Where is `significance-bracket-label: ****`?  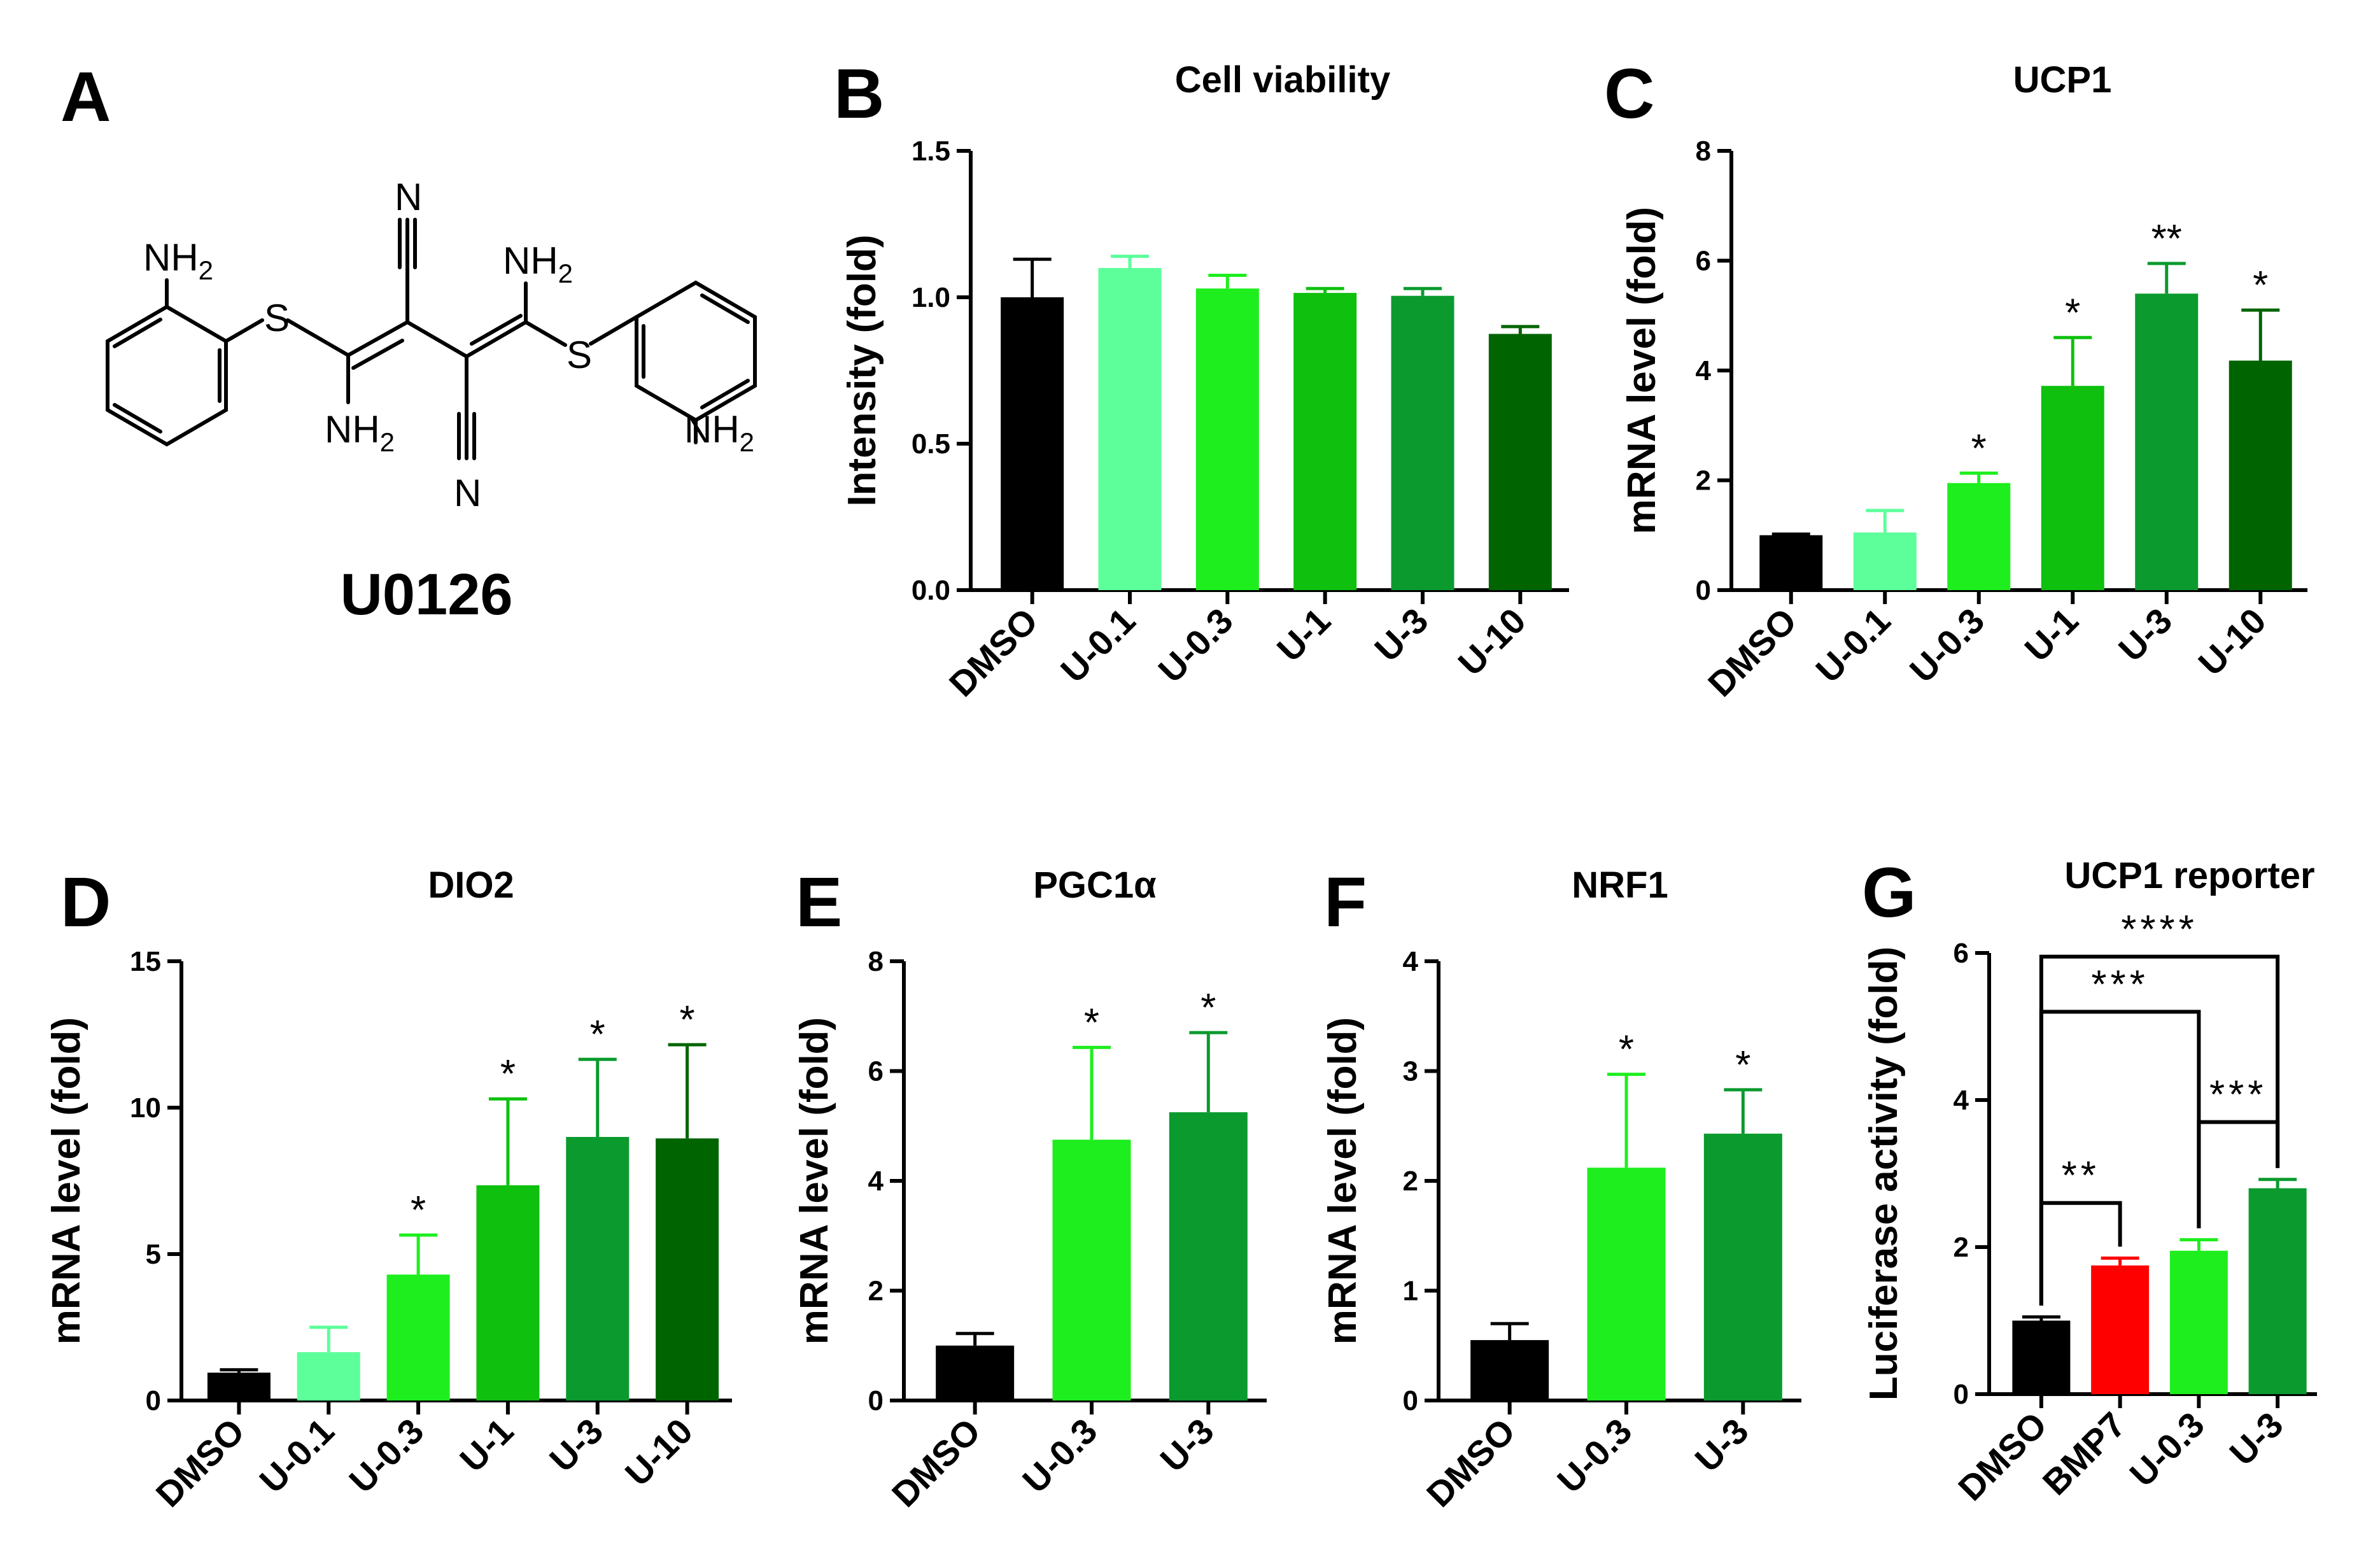
significance-bracket-label: **** is located at coordinates (2159, 930).